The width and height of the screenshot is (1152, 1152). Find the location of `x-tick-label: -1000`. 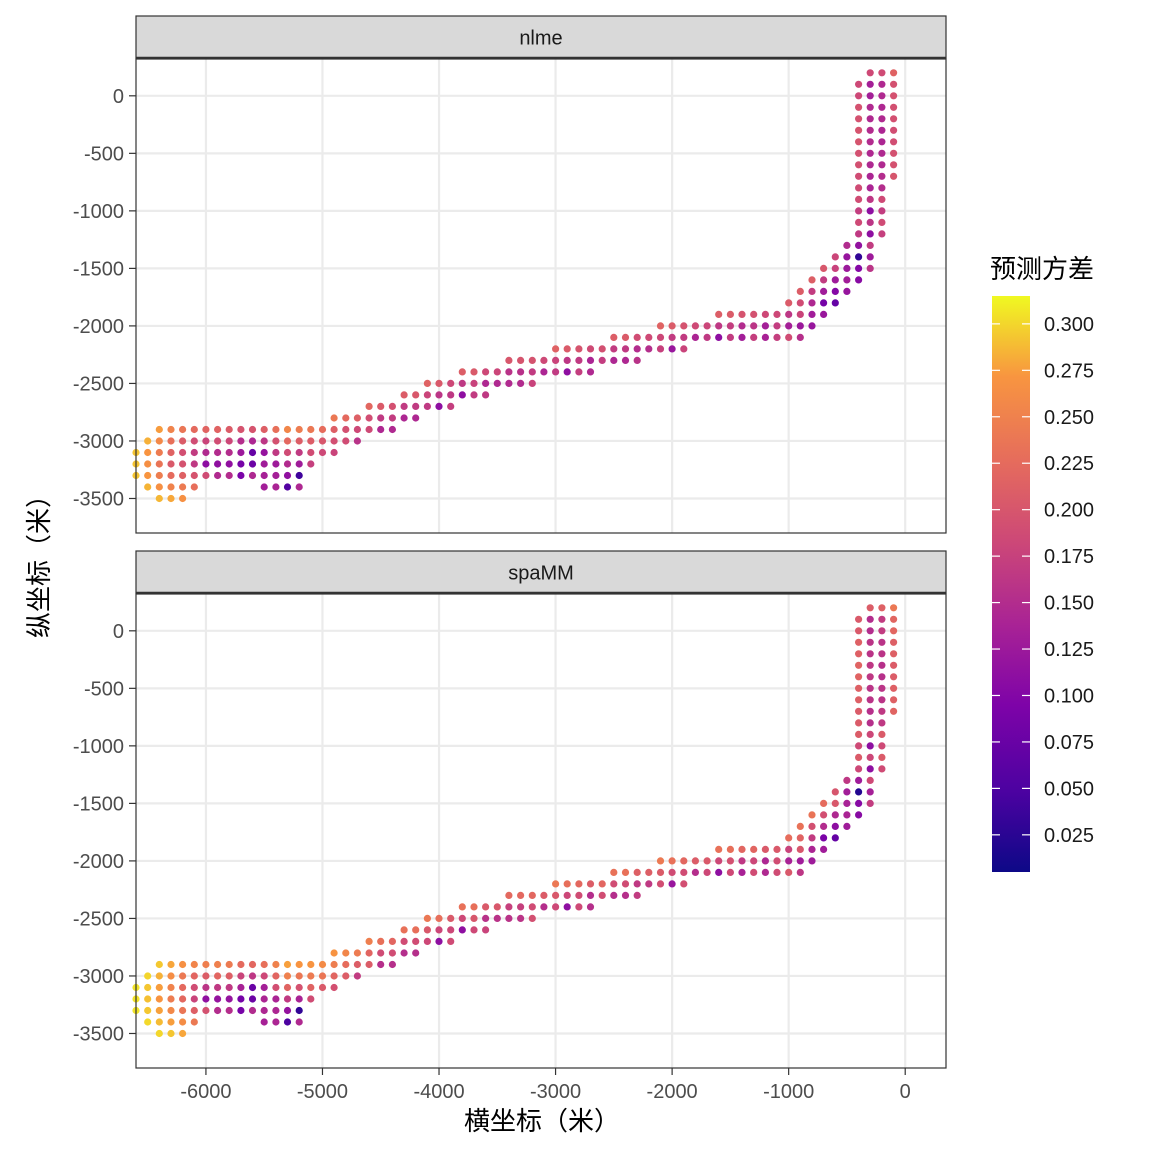

x-tick-label: -1000 is located at coordinates (788, 1092).